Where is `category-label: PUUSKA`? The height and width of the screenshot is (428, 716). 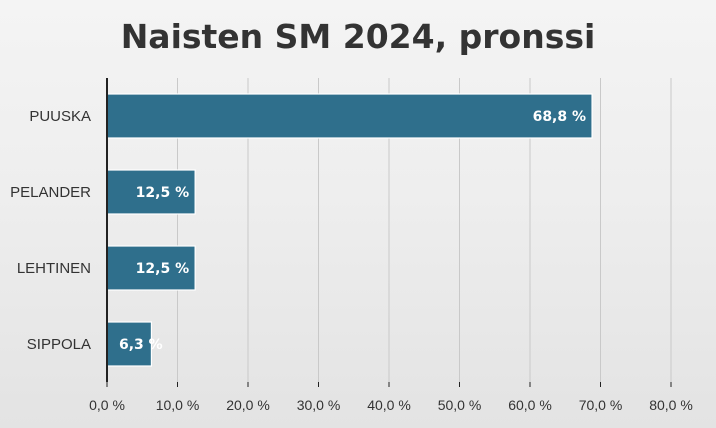
category-label: PUUSKA is located at coordinates (60, 116).